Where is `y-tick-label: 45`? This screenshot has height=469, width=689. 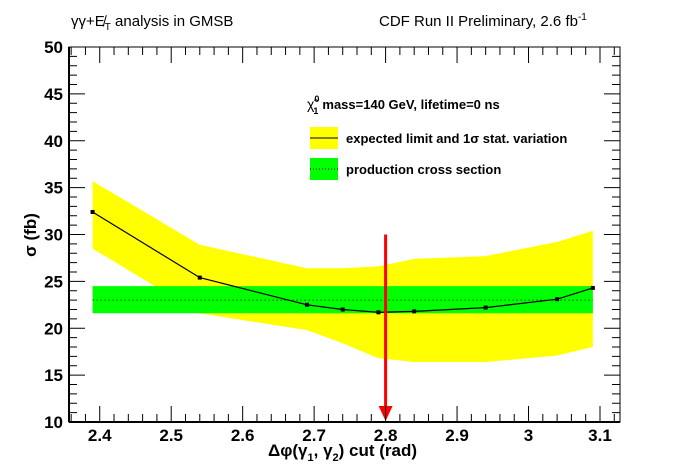 y-tick-label: 45 is located at coordinates (53, 94).